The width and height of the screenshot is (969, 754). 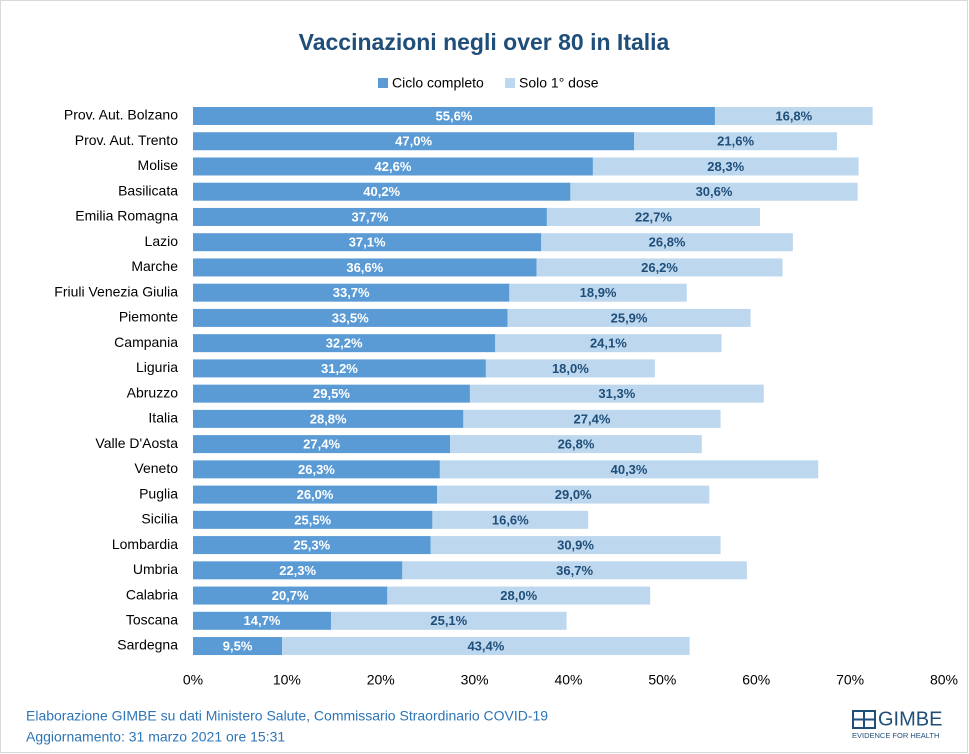 I want to click on data-label: 42,6%, so click(x=393, y=166).